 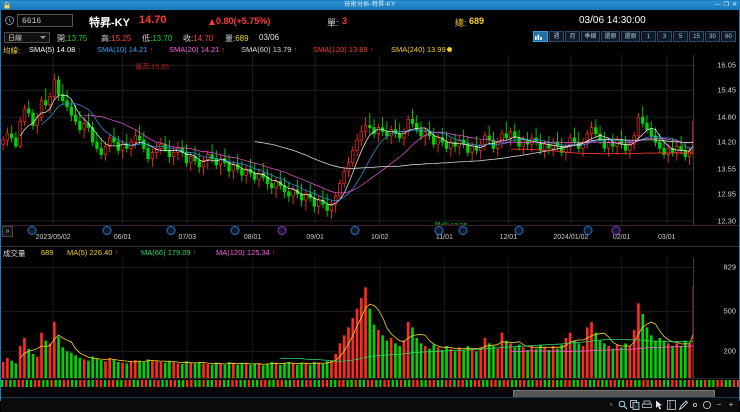 I want to click on ma-sma60: SMA(60) 13.79 ↑, so click(x=269, y=49).